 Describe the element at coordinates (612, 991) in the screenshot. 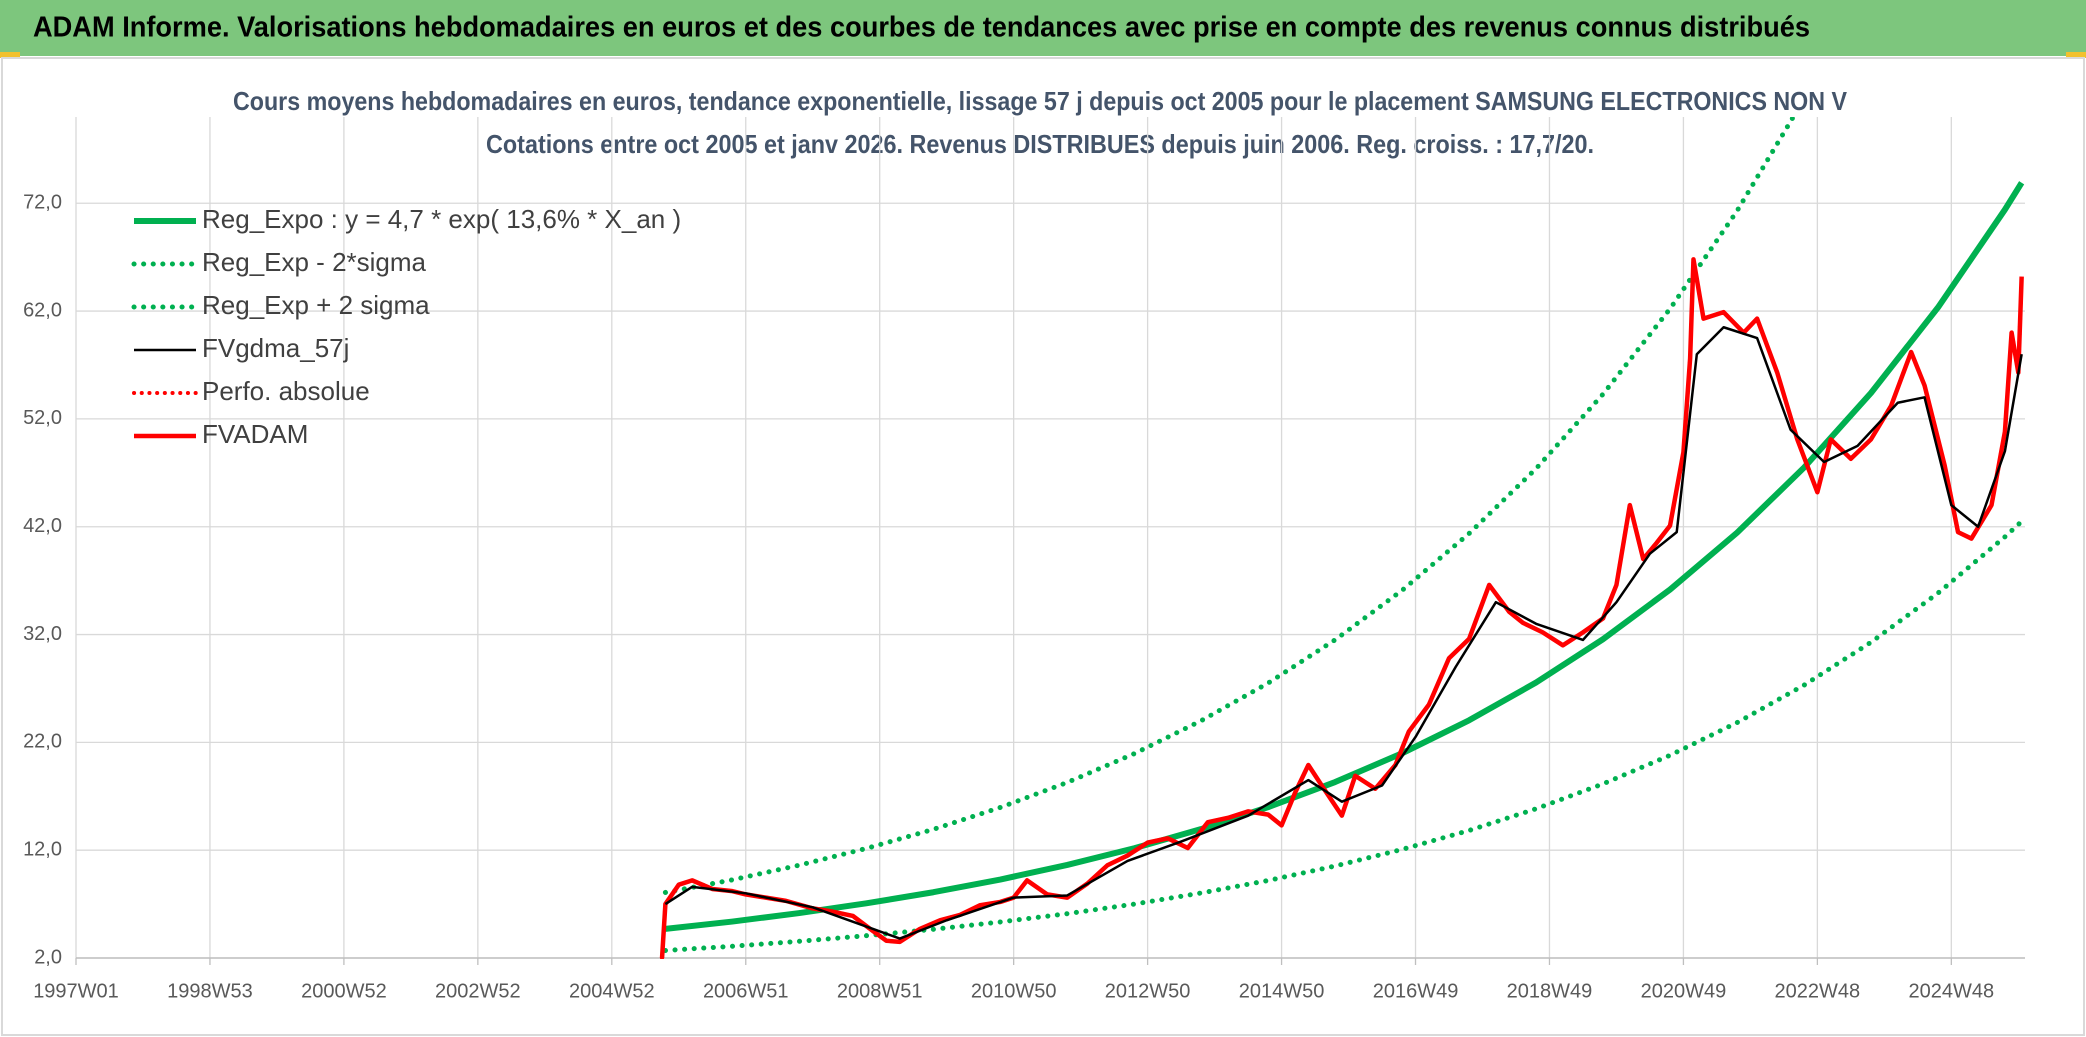

I see `x-tick-label: 2004W52` at that location.